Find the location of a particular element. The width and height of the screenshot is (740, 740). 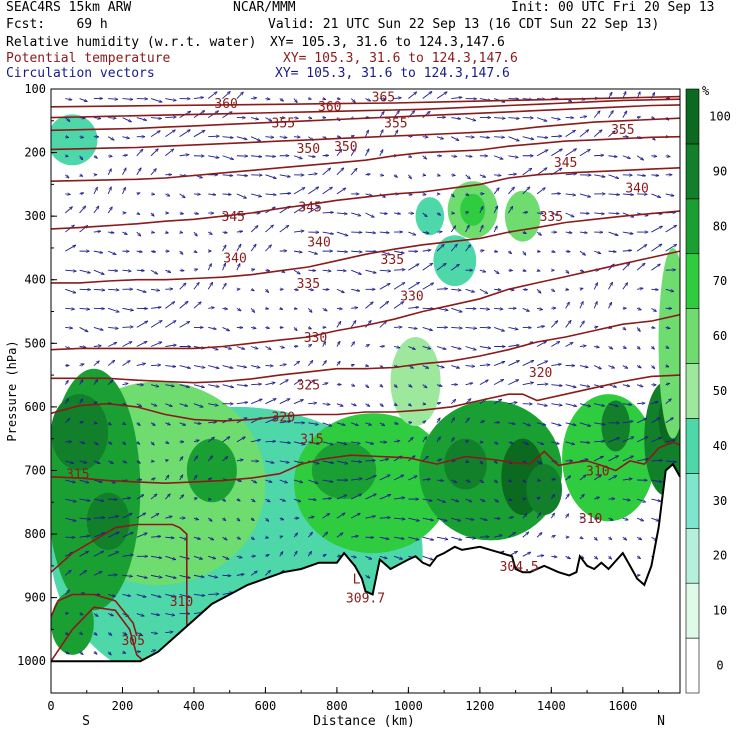

colorbar-label-2: 20 is located at coordinates (720, 556).